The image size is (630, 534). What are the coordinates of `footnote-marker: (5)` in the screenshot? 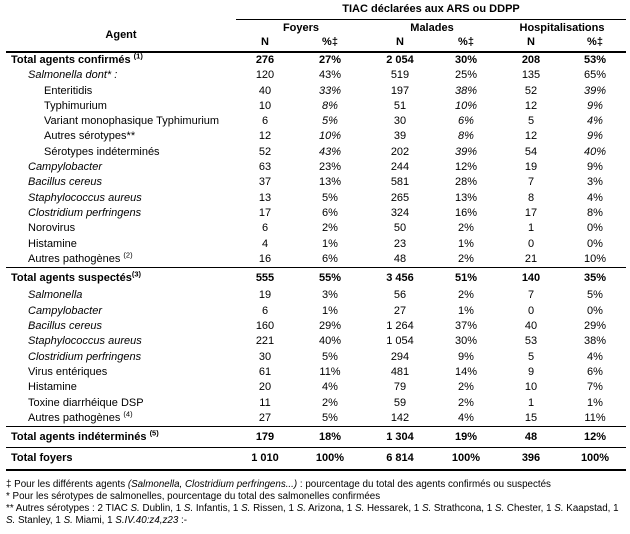 It's located at (154, 433).